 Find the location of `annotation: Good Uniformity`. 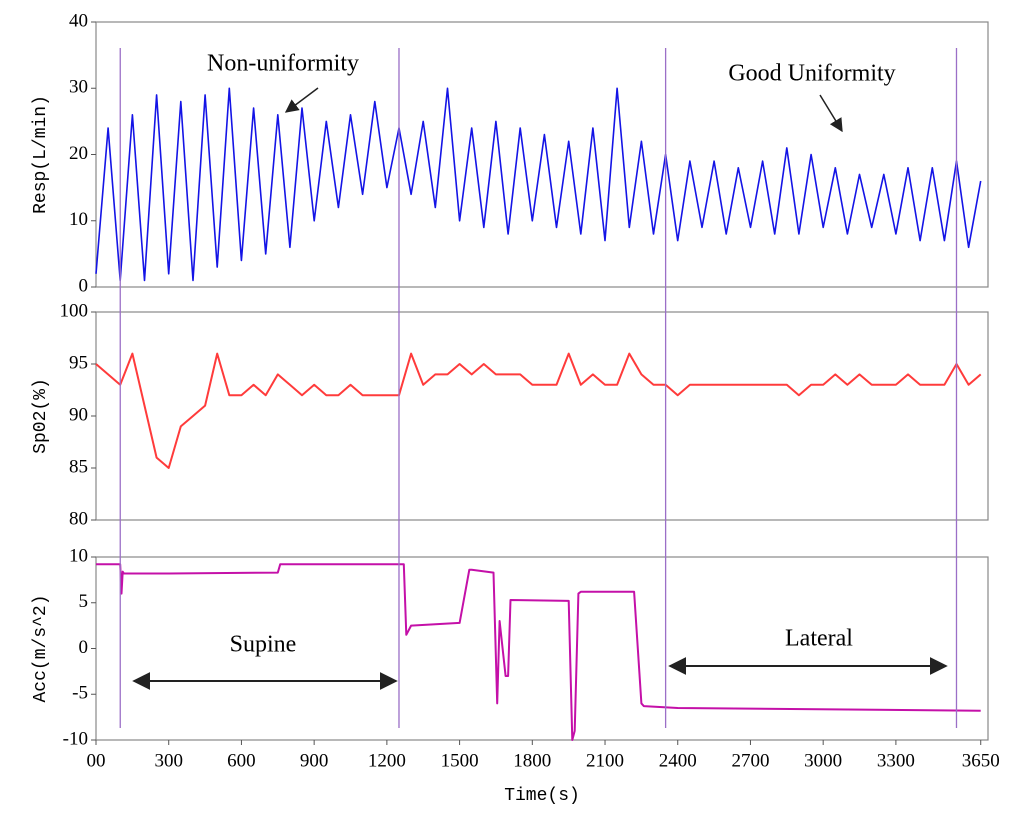

annotation: Good Uniformity is located at coordinates (811, 74).